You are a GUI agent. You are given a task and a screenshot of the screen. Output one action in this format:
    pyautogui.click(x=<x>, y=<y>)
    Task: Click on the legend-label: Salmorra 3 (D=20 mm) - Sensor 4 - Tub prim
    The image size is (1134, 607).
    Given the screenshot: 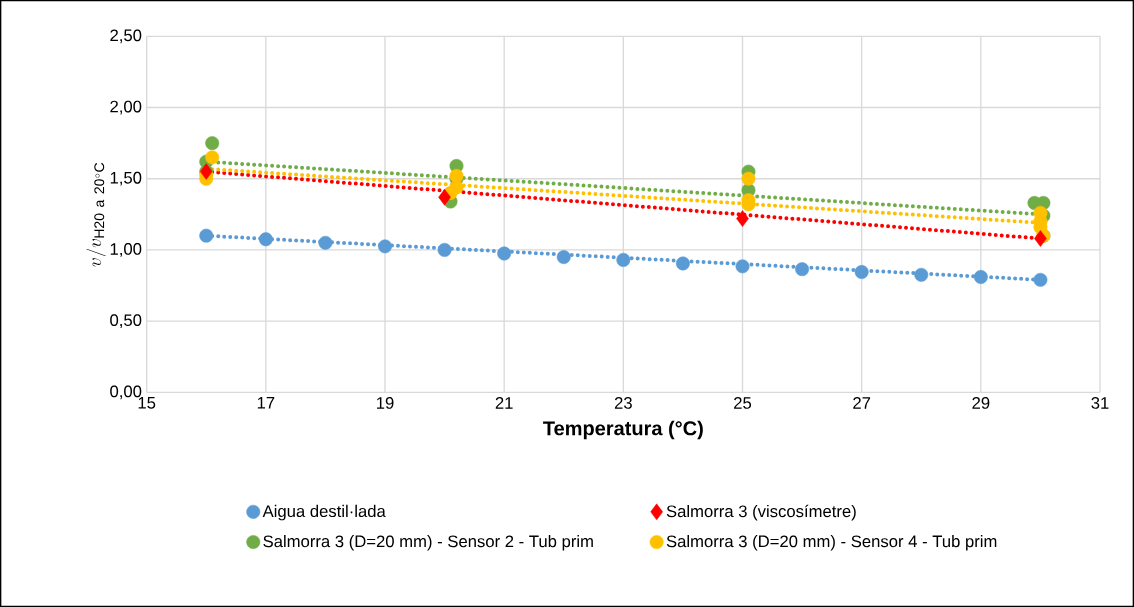 What is the action you would take?
    pyautogui.click(x=831, y=543)
    